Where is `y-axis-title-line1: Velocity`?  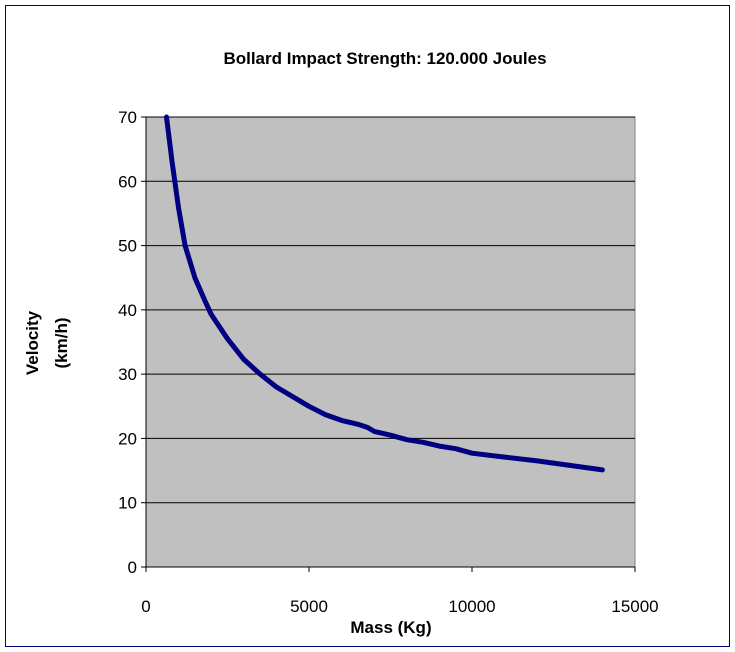 y-axis-title-line1: Velocity is located at coordinates (32, 342).